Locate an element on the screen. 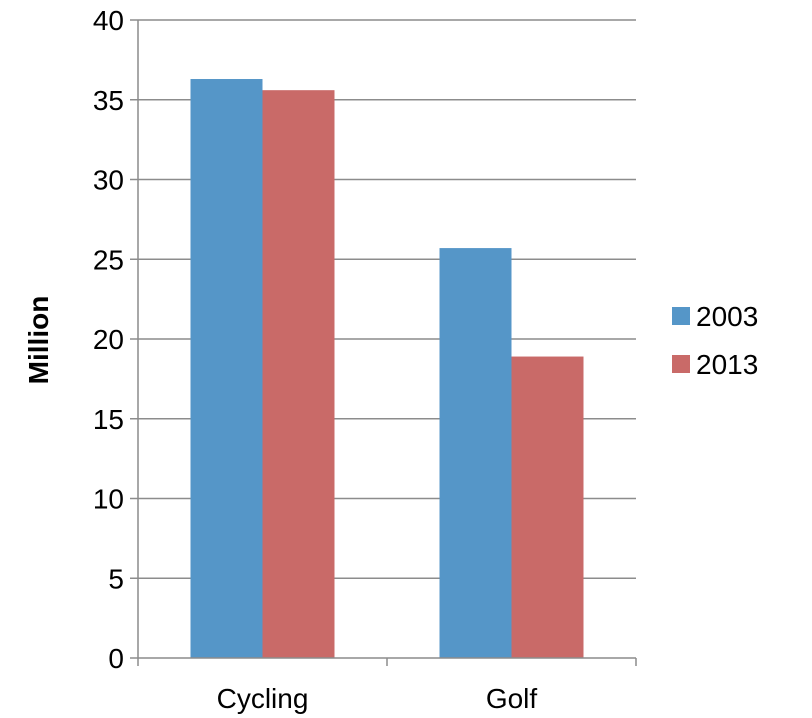  y-tick-label: 5 is located at coordinates (116, 578).